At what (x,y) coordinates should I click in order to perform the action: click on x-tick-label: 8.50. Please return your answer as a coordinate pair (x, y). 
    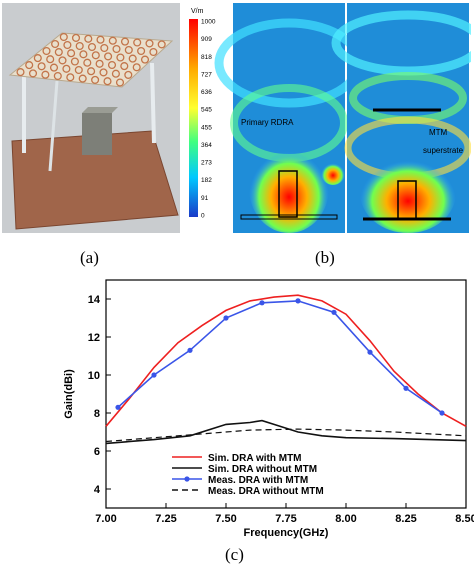
    Looking at the image, I should click on (464, 519).